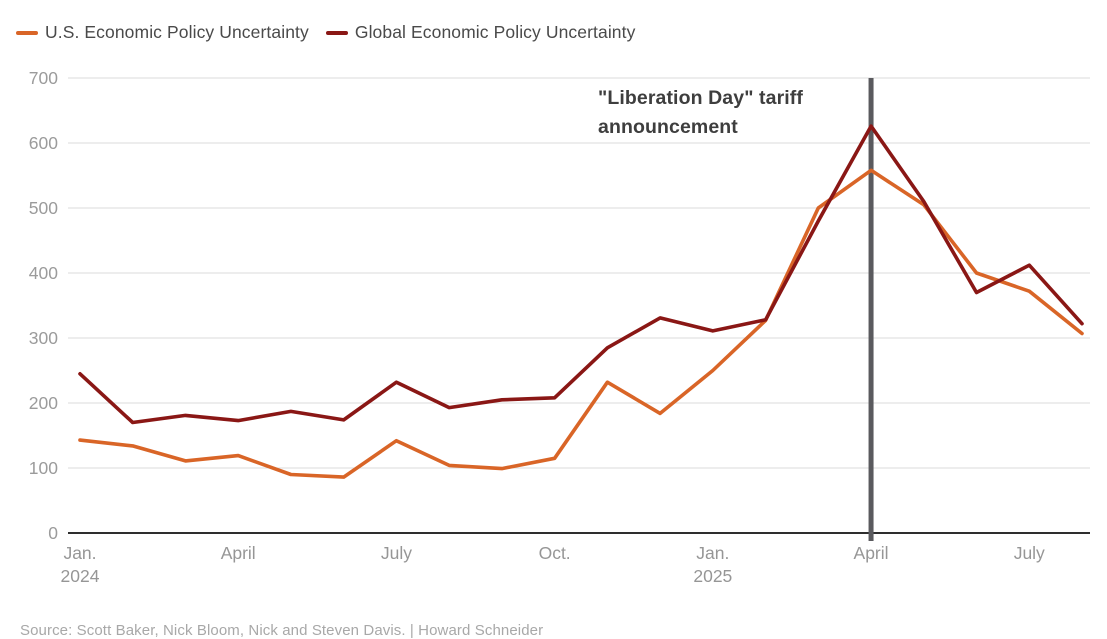  I want to click on y-tick-label: 100, so click(43, 468).